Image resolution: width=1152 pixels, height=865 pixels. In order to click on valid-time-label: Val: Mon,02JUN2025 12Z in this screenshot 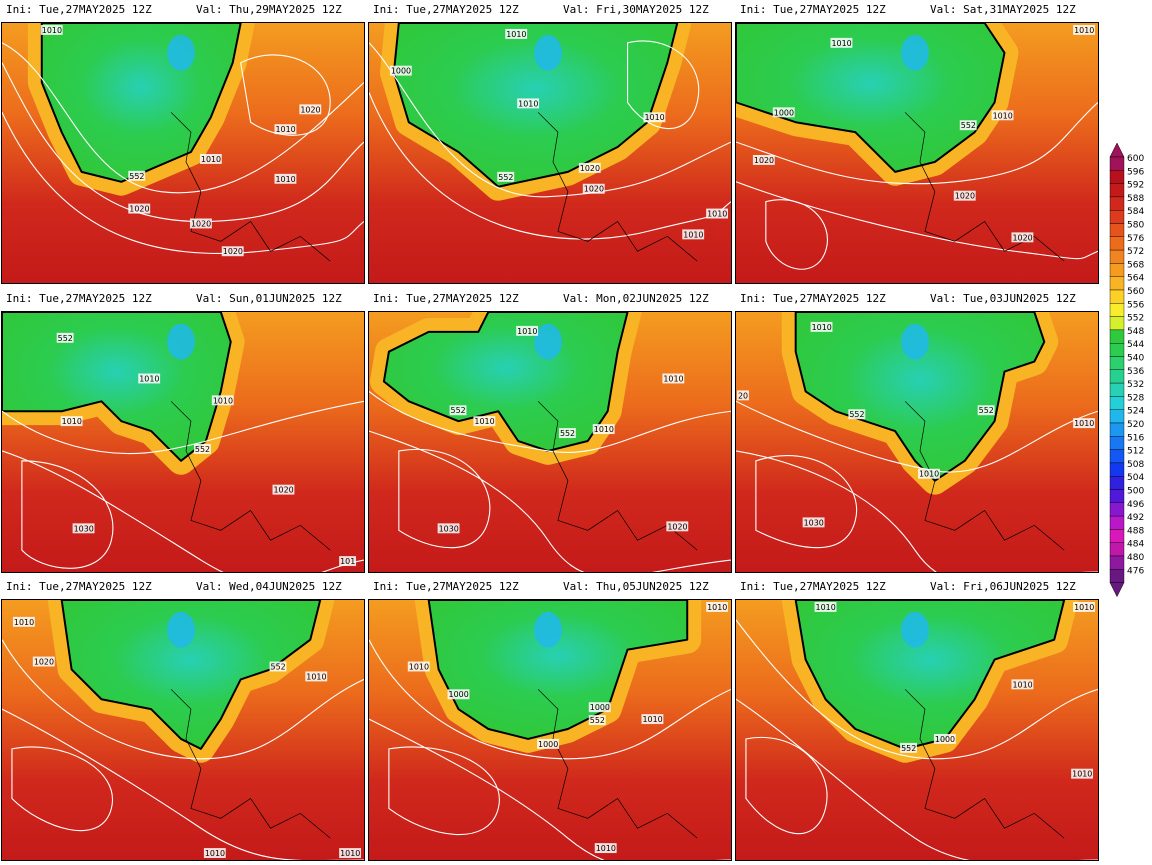, I will do `click(636, 298)`.